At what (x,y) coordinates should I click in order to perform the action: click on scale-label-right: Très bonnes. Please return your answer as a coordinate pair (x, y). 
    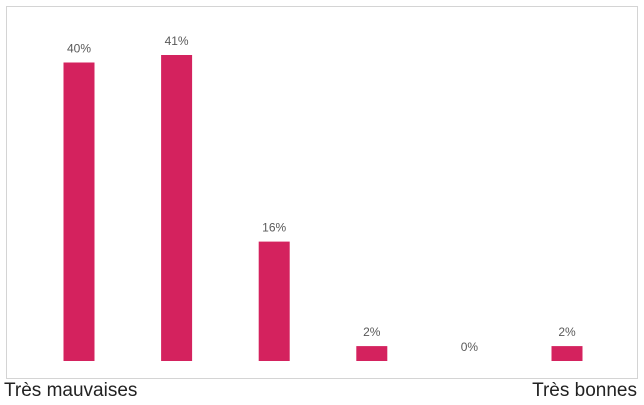
    Looking at the image, I should click on (584, 390).